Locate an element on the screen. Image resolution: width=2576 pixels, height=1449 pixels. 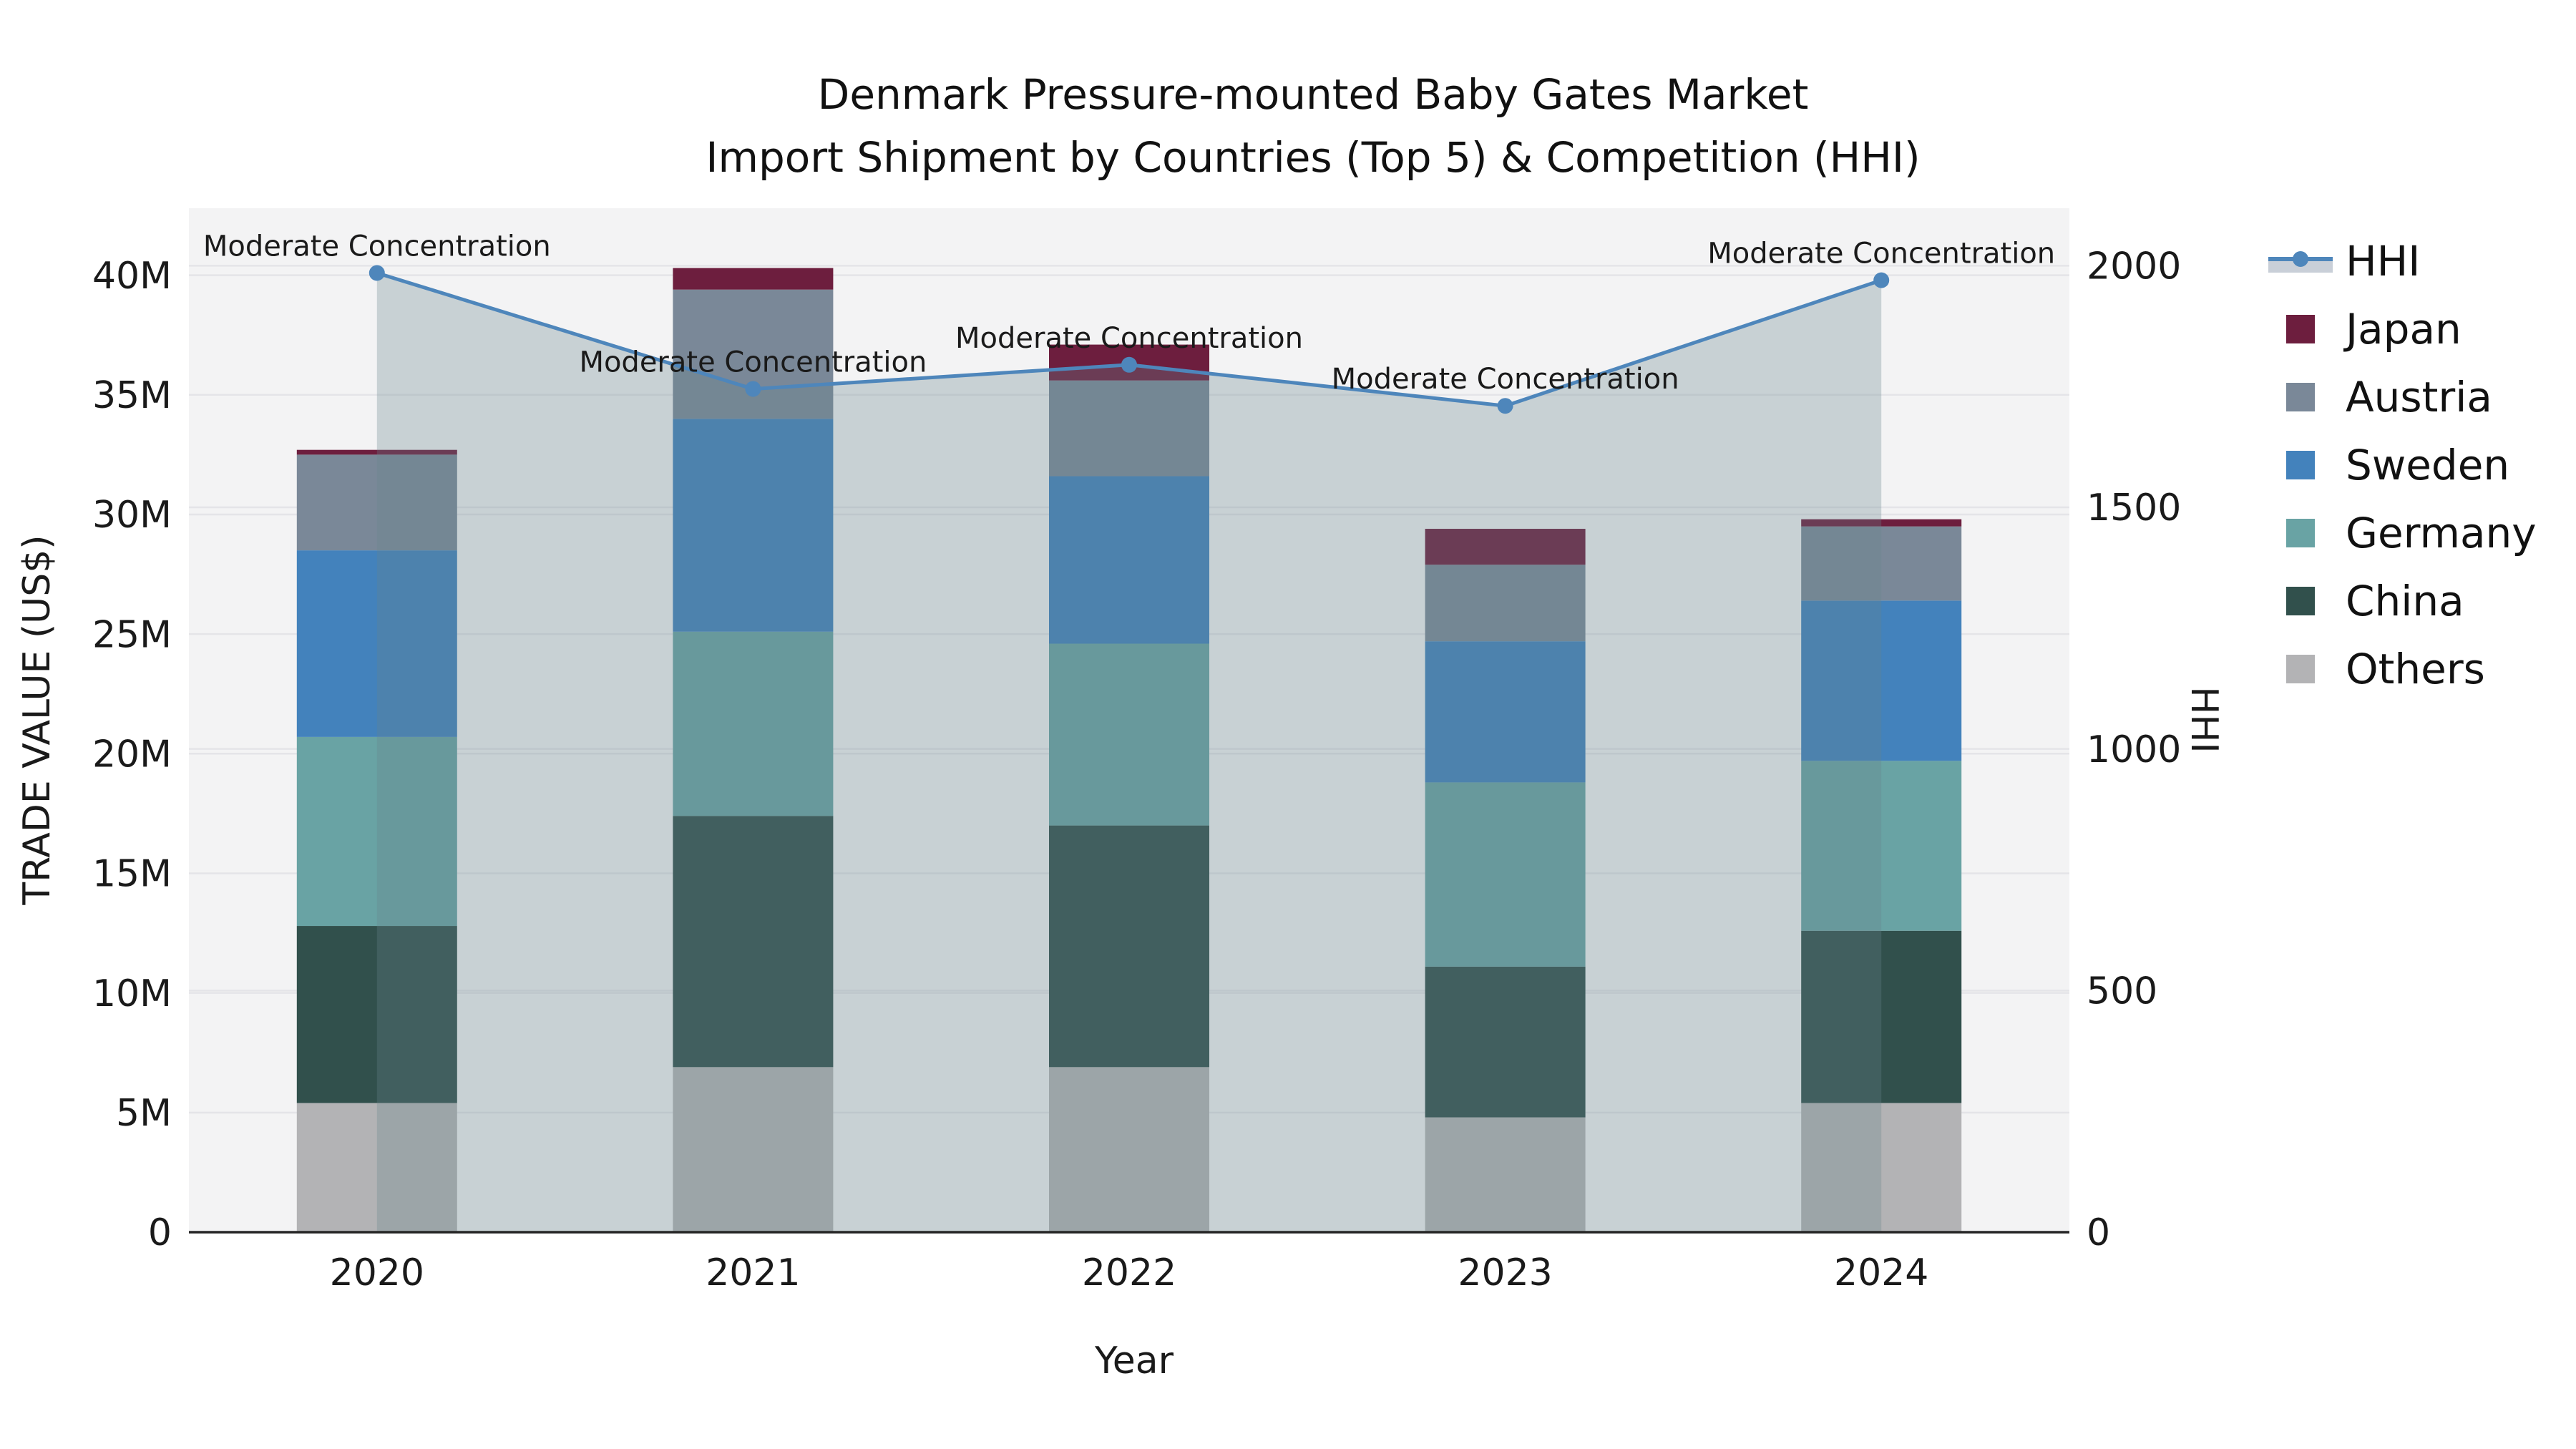
y-left-tick-label: 20M is located at coordinates (132, 754).